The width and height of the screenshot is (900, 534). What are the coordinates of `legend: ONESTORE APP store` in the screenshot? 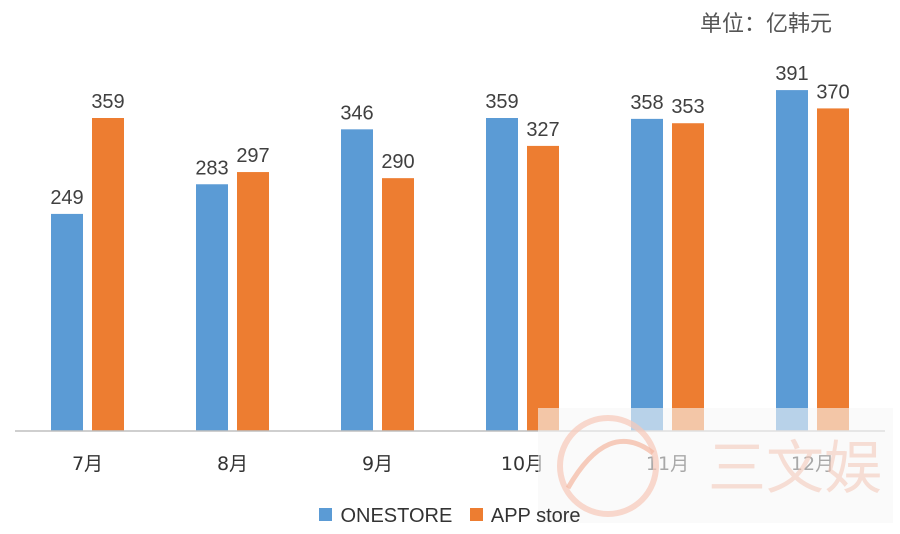 It's located at (450, 516).